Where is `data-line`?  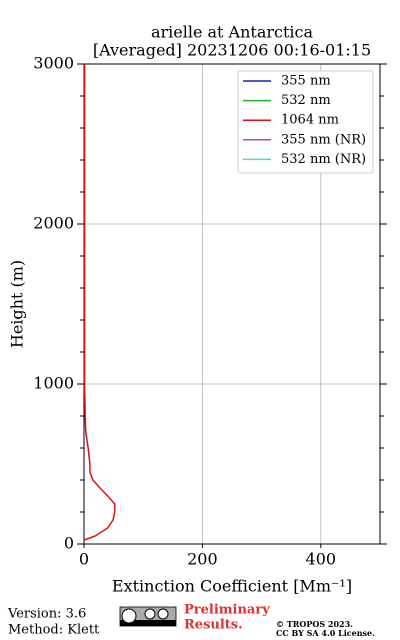 data-line is located at coordinates (99, 302).